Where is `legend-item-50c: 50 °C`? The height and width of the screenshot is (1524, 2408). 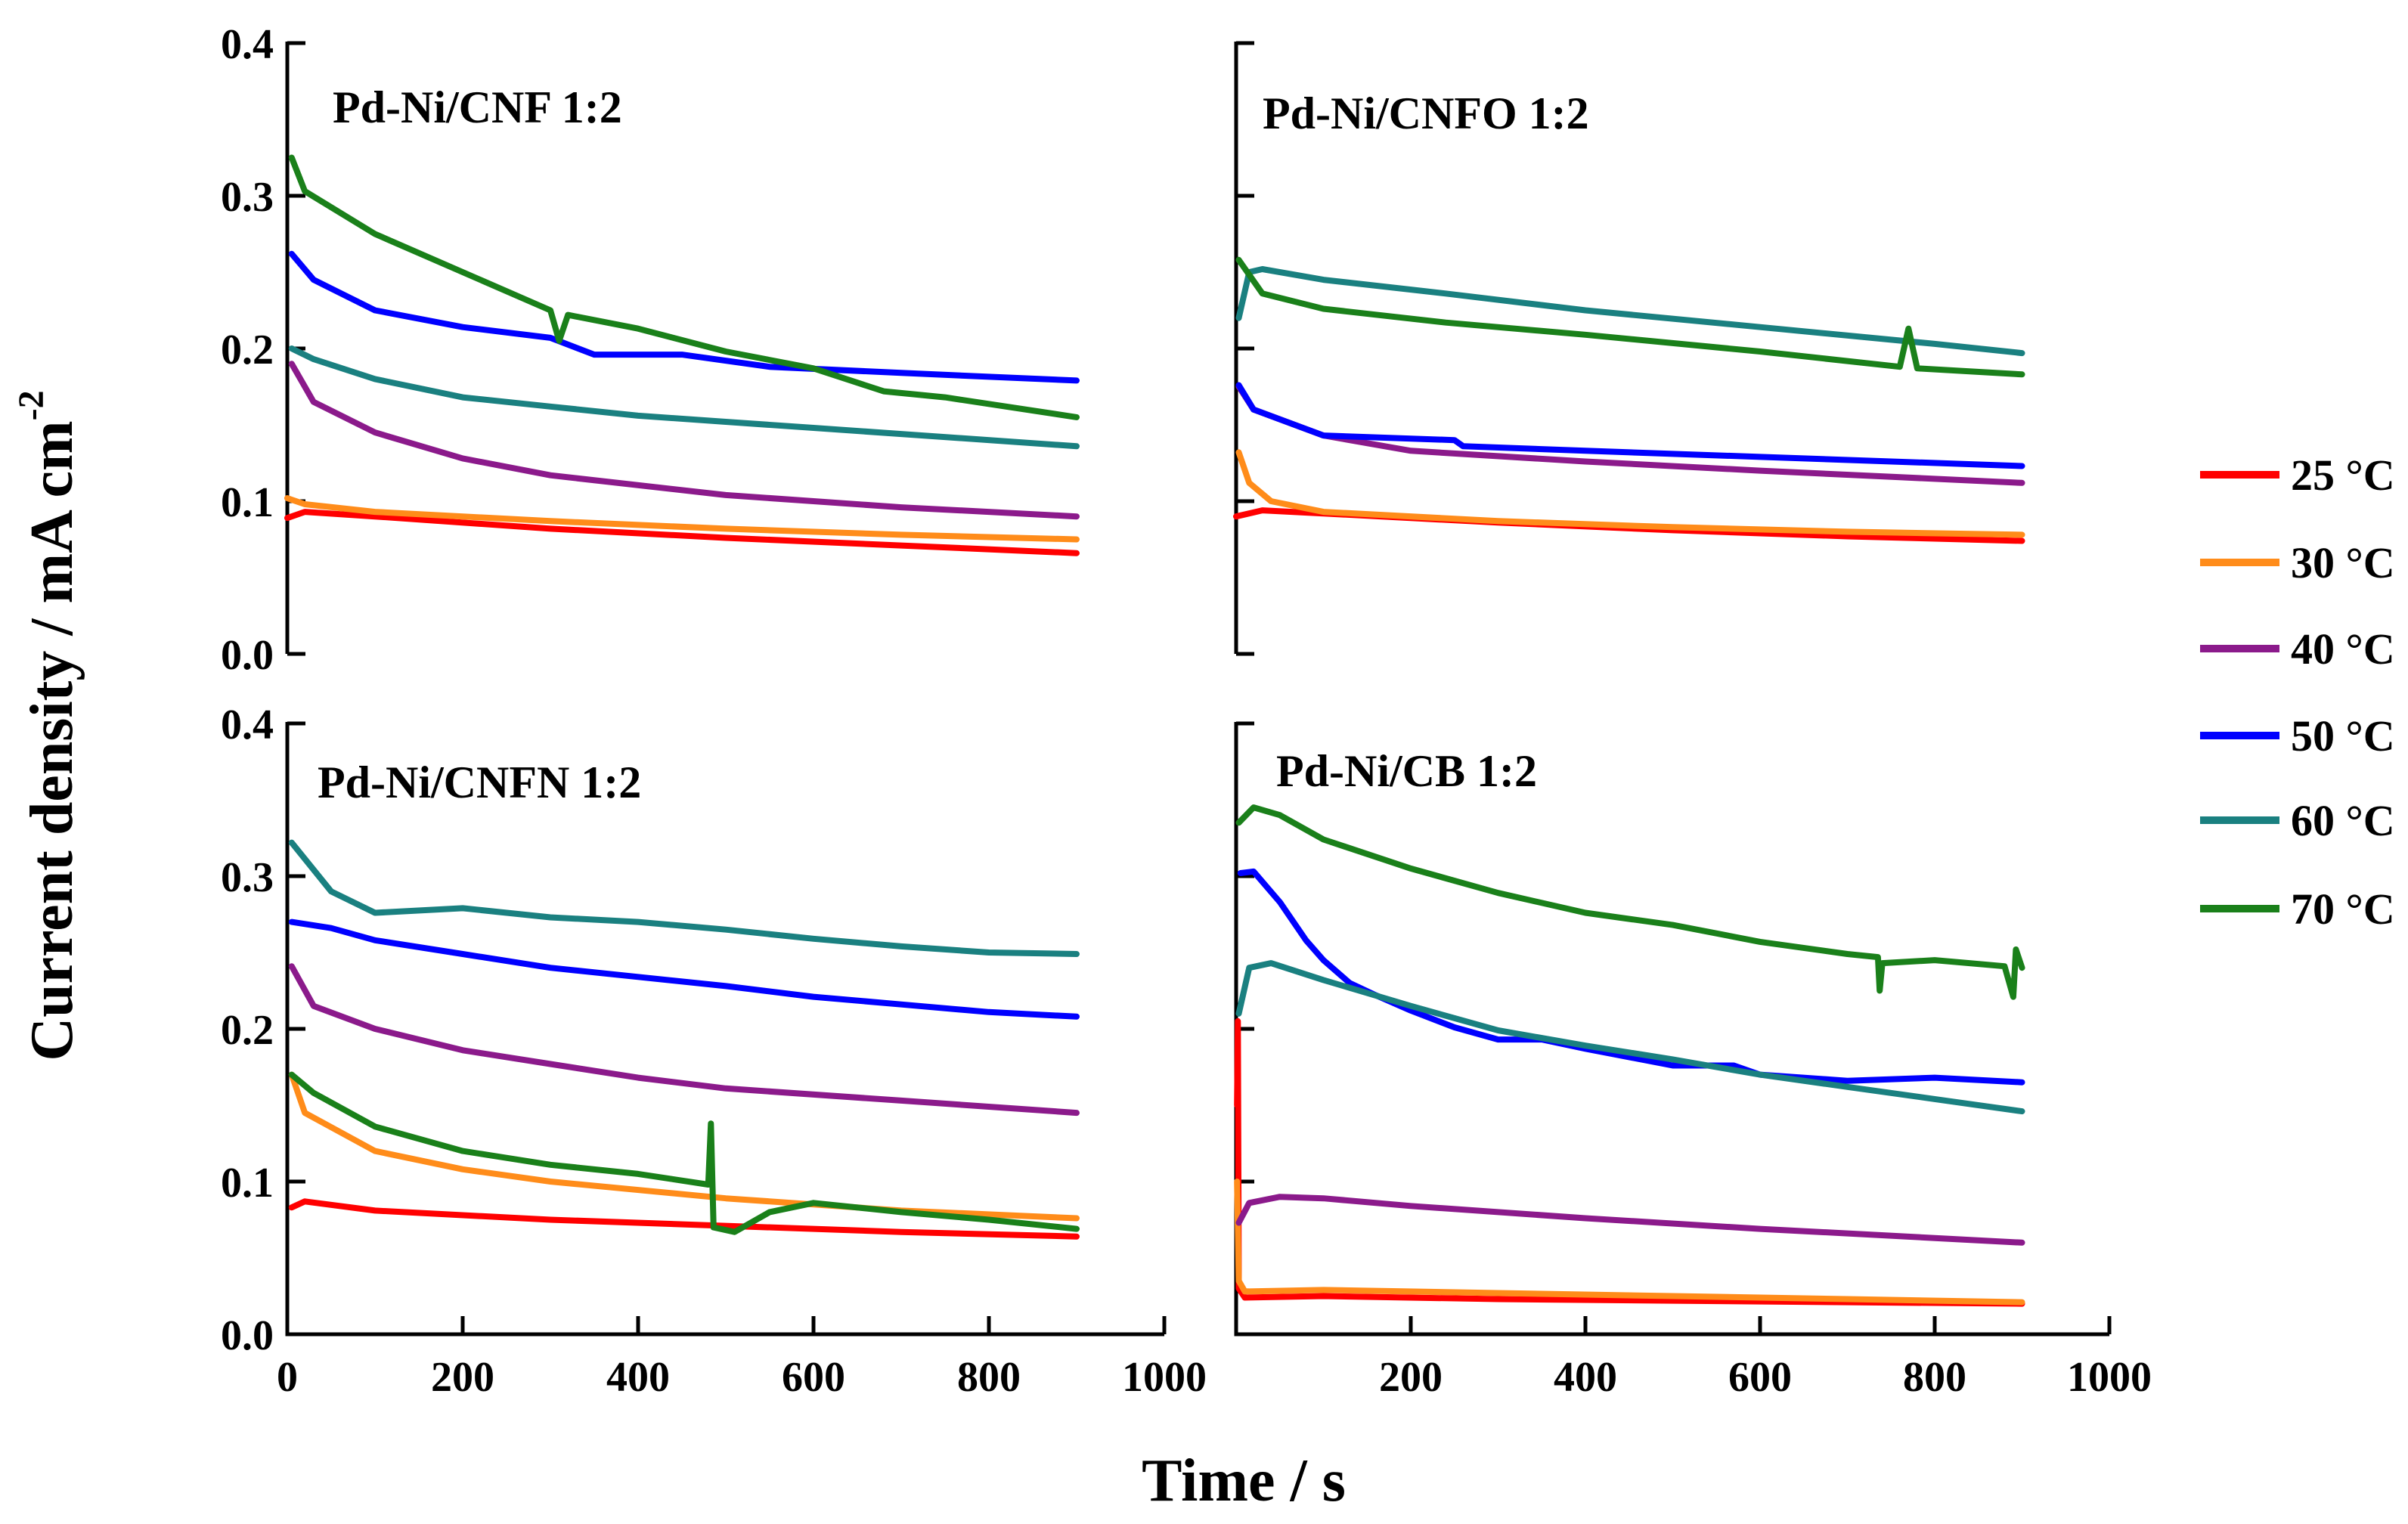 legend-item-50c: 50 °C is located at coordinates (2297, 735).